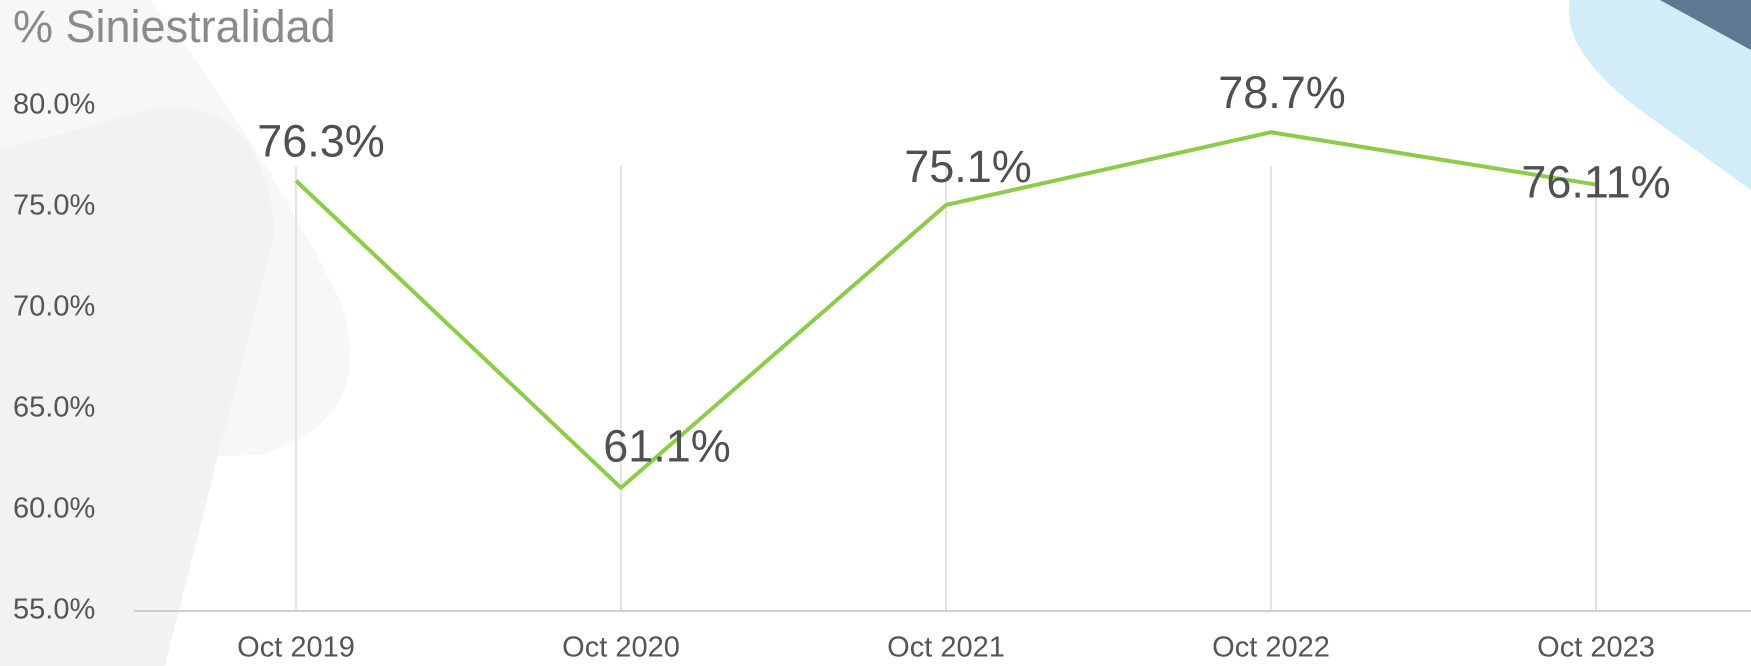 The image size is (1751, 666). I want to click on data-label: 78.7%, so click(1282, 92).